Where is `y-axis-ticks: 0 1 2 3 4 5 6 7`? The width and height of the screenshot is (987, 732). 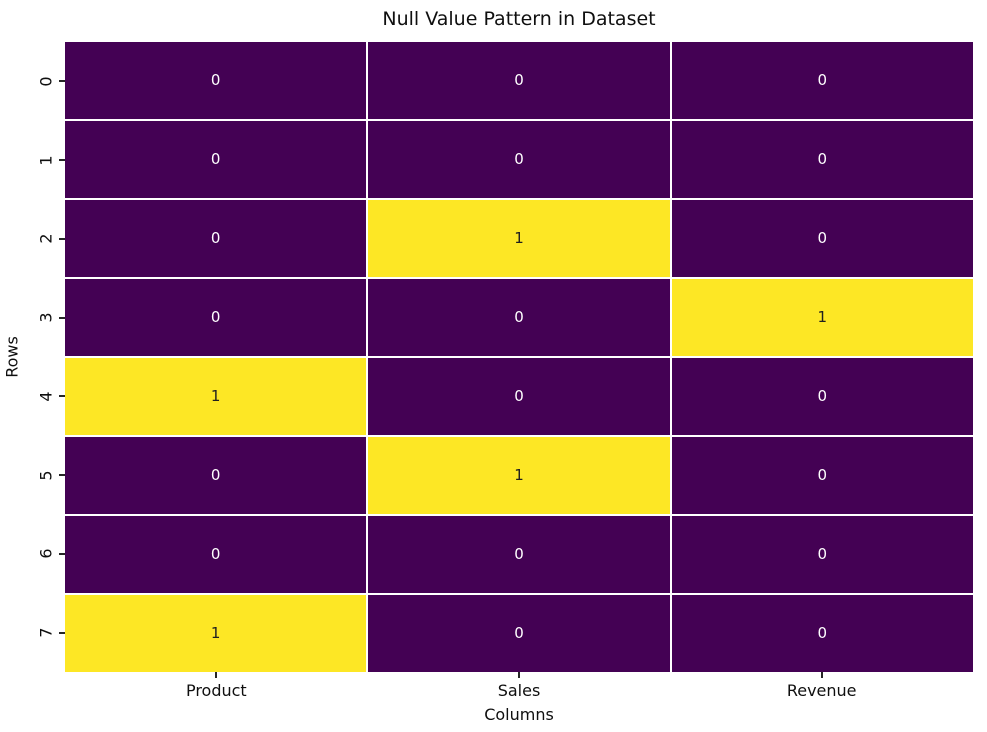 y-axis-ticks: 0 1 2 3 4 5 6 7 is located at coordinates (32, 357).